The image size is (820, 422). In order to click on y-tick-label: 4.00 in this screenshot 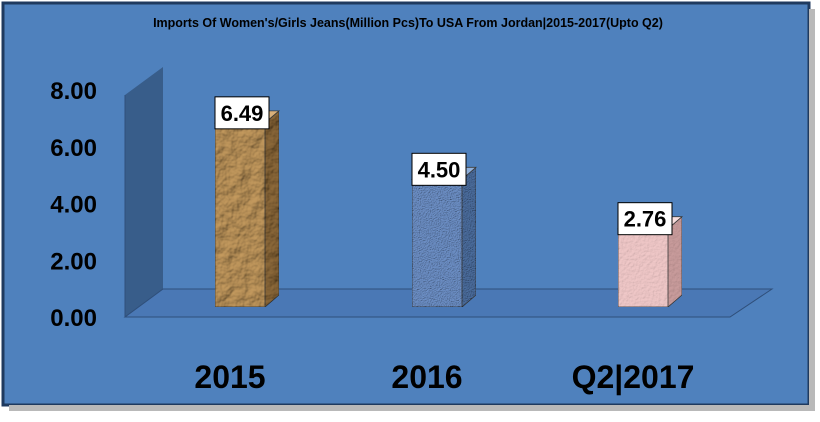, I will do `click(73, 205)`.